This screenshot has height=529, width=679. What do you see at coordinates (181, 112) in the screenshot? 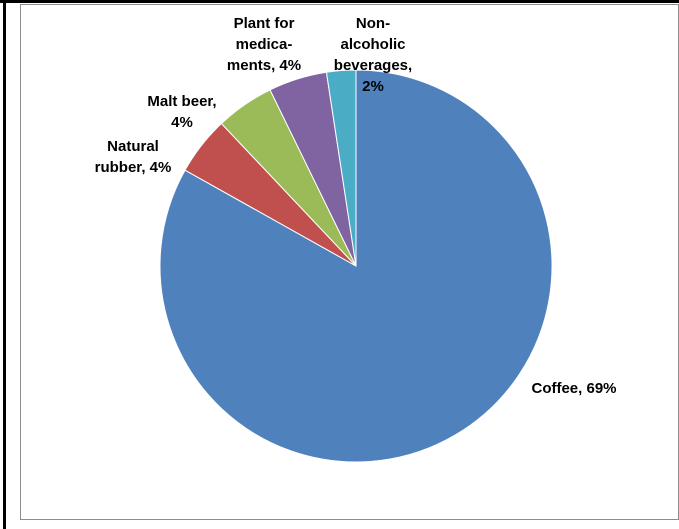
I see `data-label-malt-beer: Malt beer, 4%` at bounding box center [181, 112].